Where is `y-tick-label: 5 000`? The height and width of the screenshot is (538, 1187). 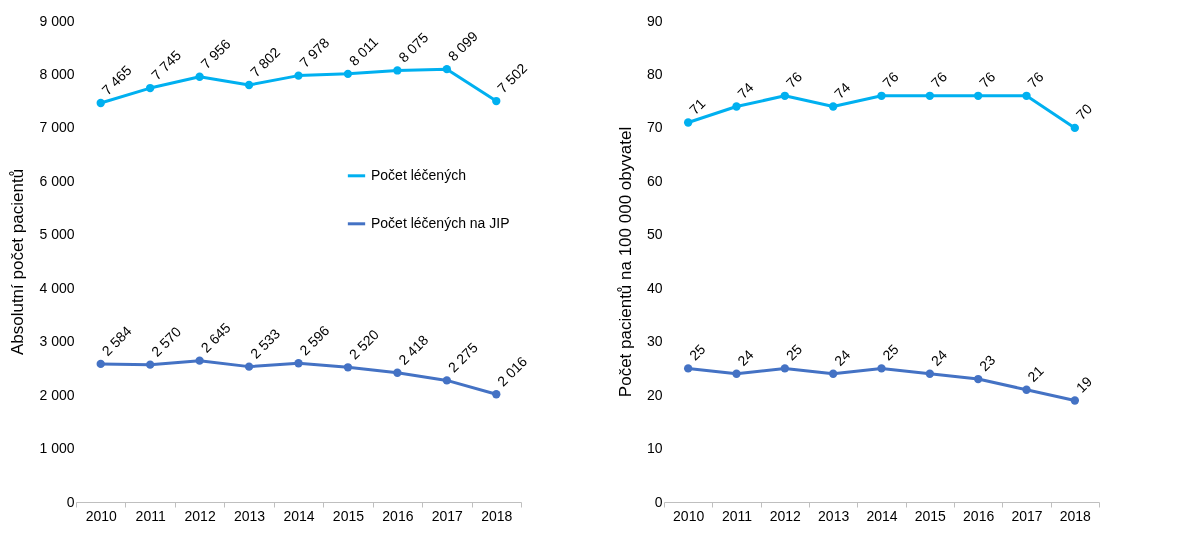
y-tick-label: 5 000 is located at coordinates (57, 234).